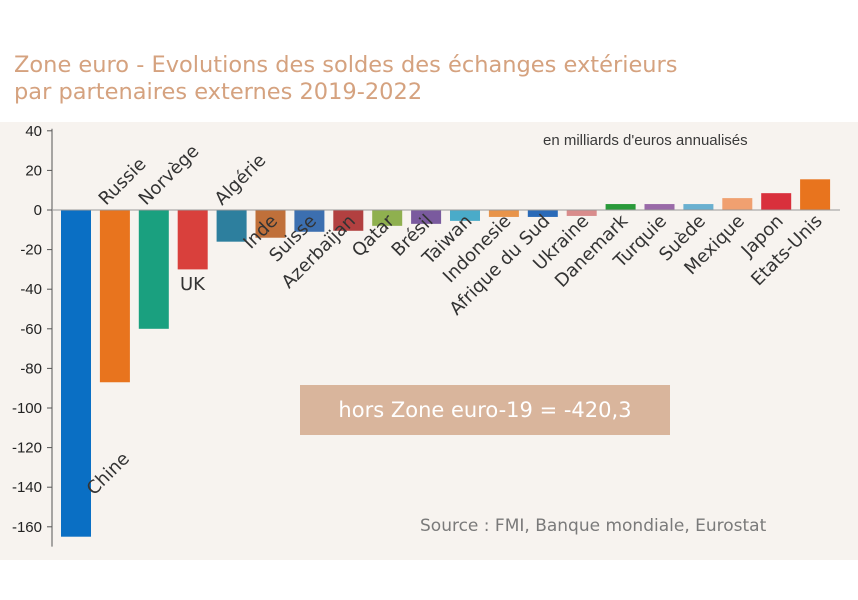  What do you see at coordinates (31, 368) in the screenshot?
I see `y-tick-label: -80` at bounding box center [31, 368].